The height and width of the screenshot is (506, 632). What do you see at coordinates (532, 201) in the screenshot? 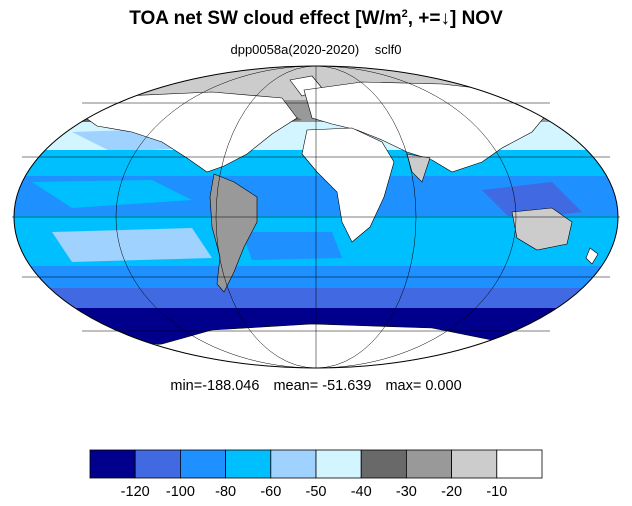
I see `maritime-continent-clouds` at bounding box center [532, 201].